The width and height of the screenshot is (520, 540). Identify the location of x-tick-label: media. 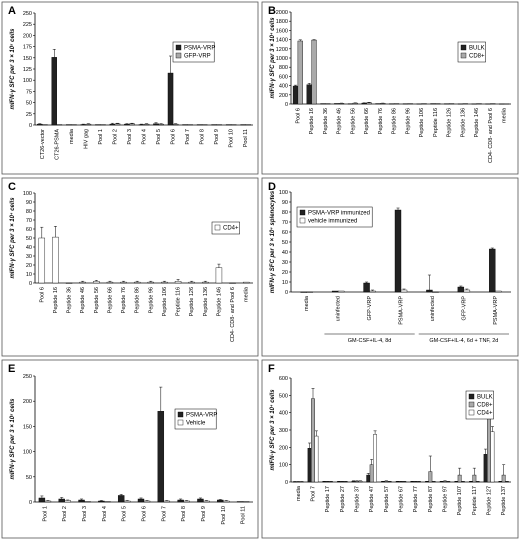
(299, 493).